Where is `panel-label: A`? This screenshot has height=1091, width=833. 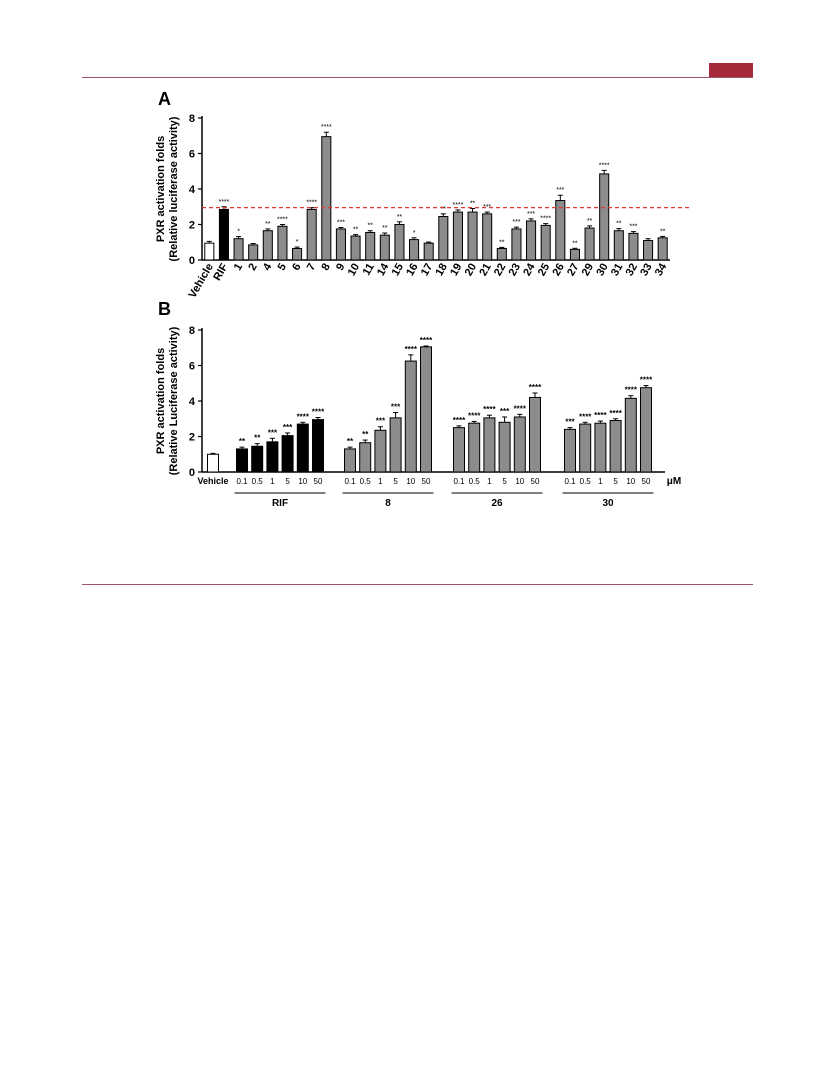
panel-label: A is located at coordinates (164, 99).